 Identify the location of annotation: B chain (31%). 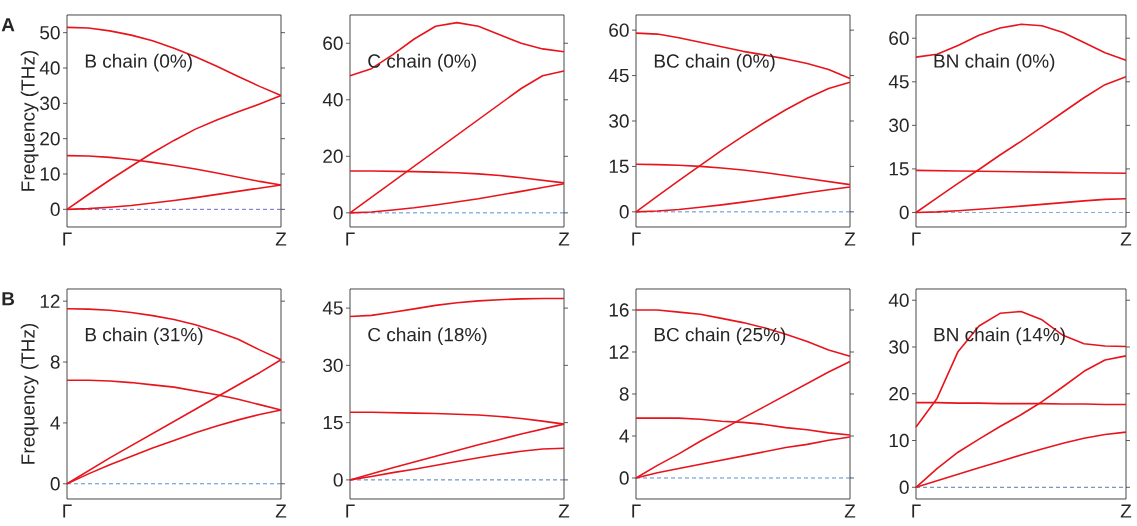
(144, 336).